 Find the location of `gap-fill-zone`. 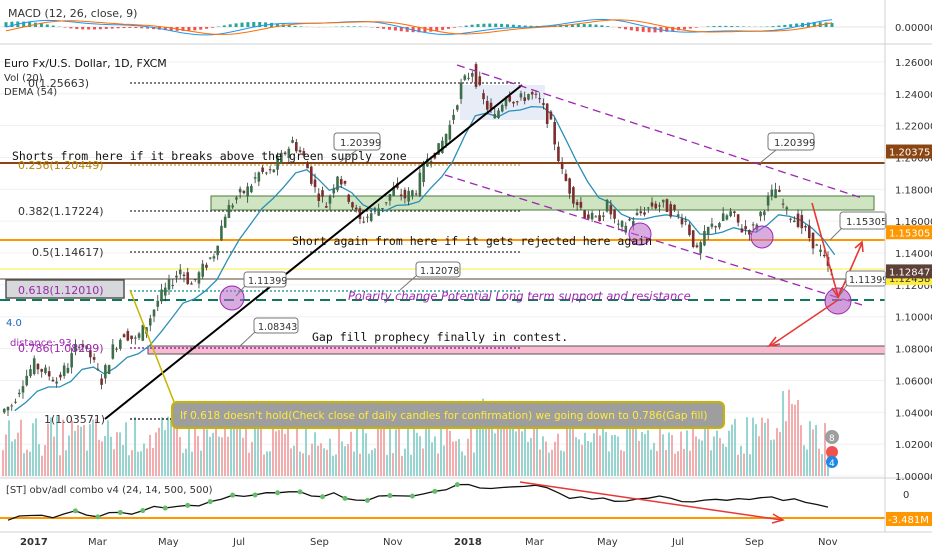

gap-fill-zone is located at coordinates (516, 350).